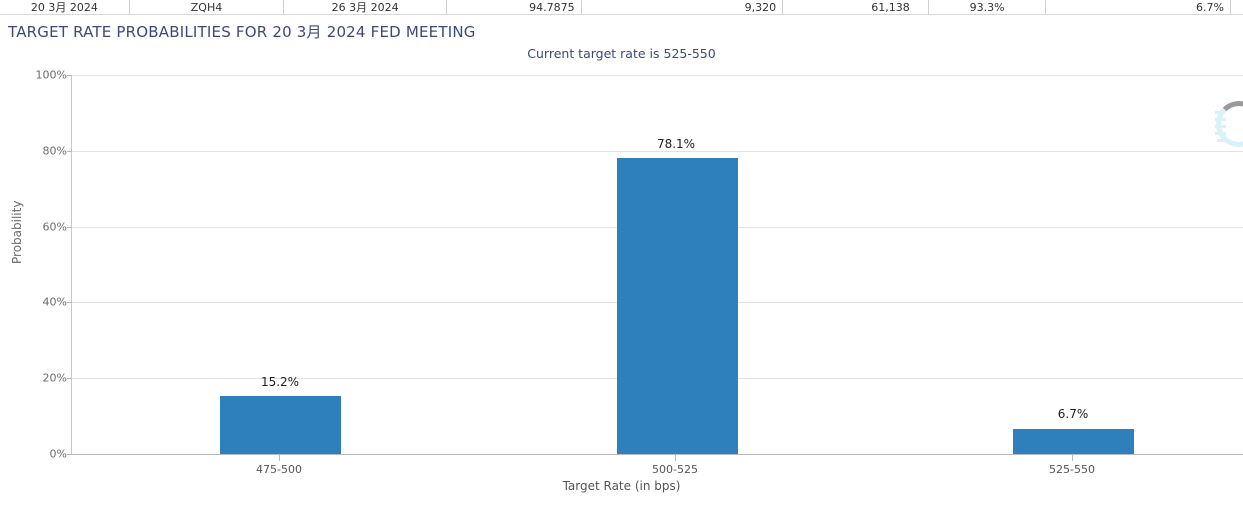 The width and height of the screenshot is (1243, 508). Describe the element at coordinates (675, 469) in the screenshot. I see `xtick-label-500-525: 500-525` at that location.